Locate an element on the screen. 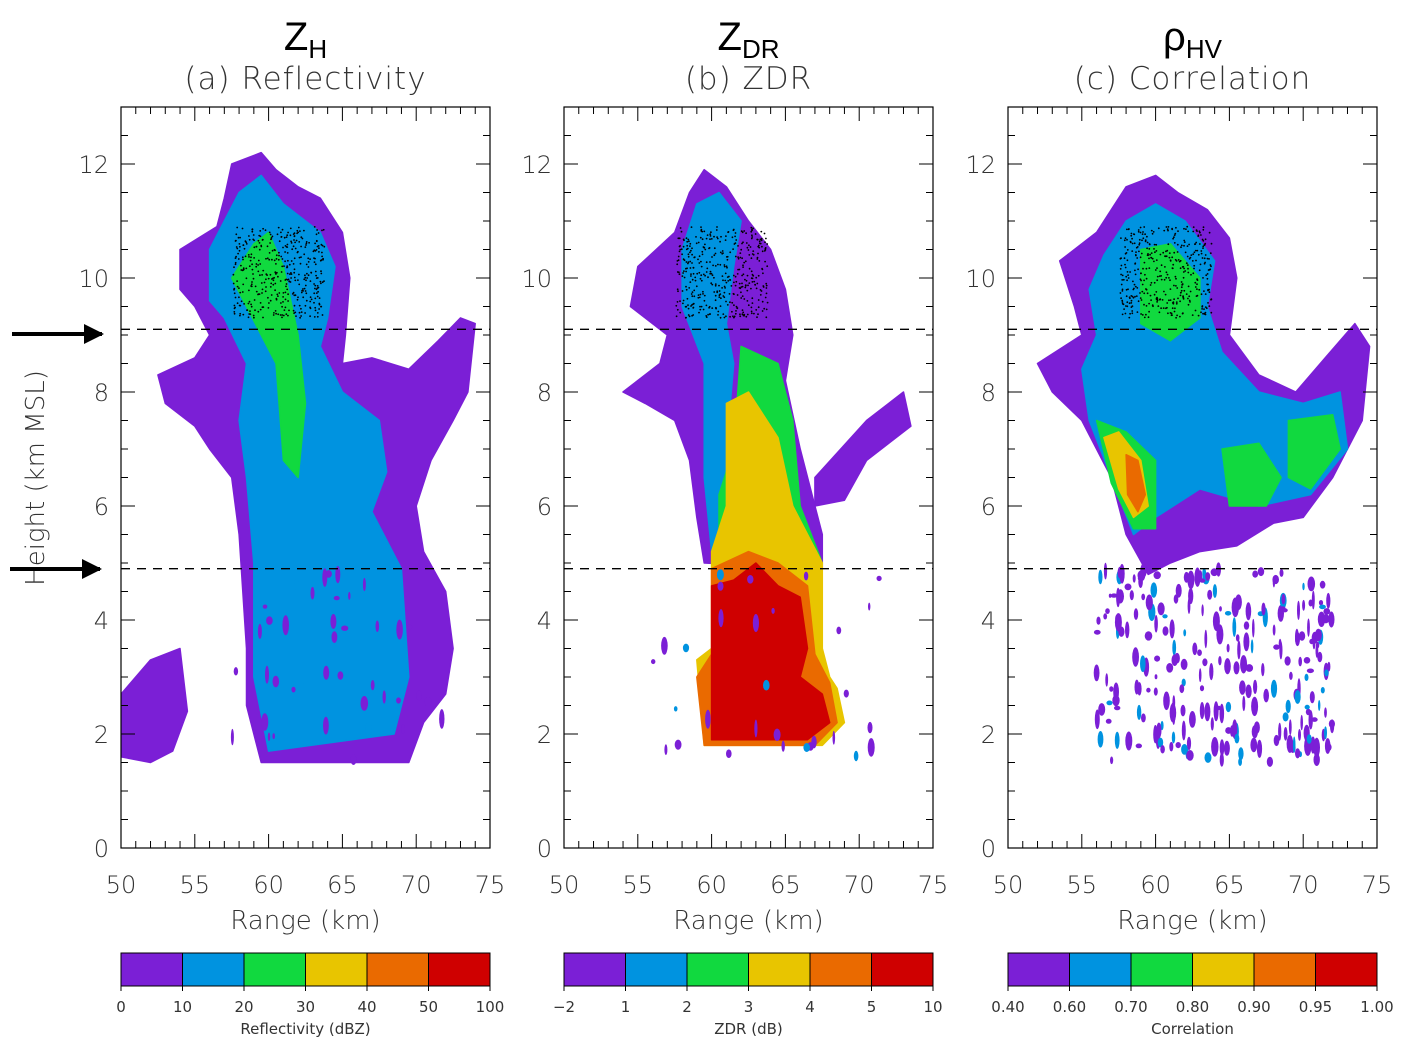  y-tick-label: 8 is located at coordinates (544, 393).